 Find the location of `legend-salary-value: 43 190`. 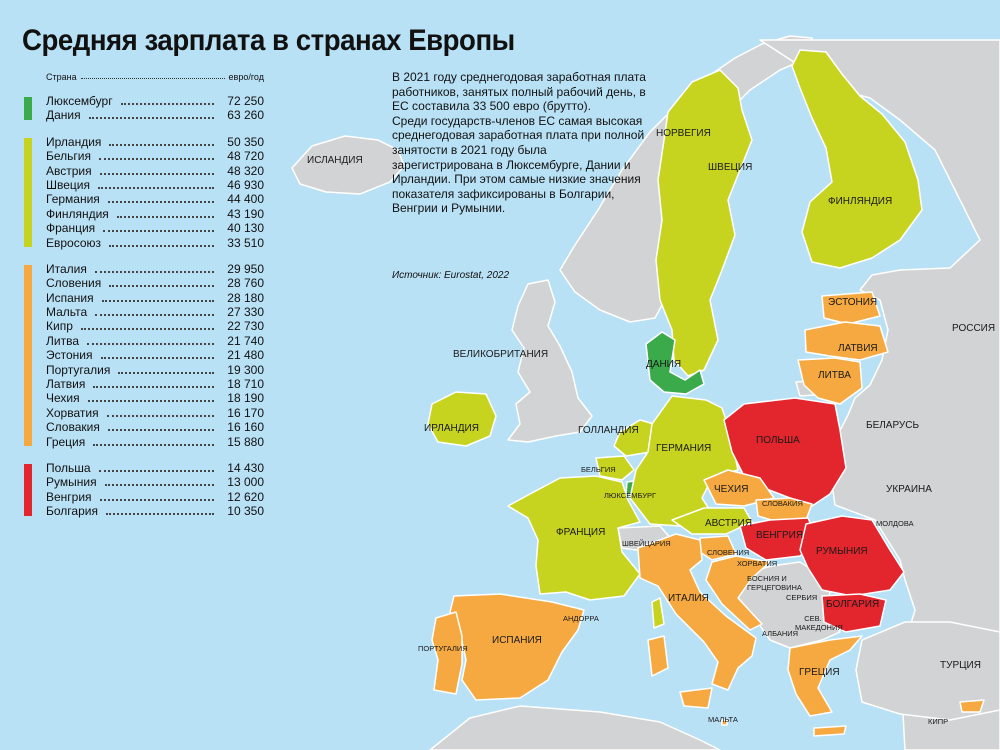

legend-salary-value: 43 190 is located at coordinates (245, 213).